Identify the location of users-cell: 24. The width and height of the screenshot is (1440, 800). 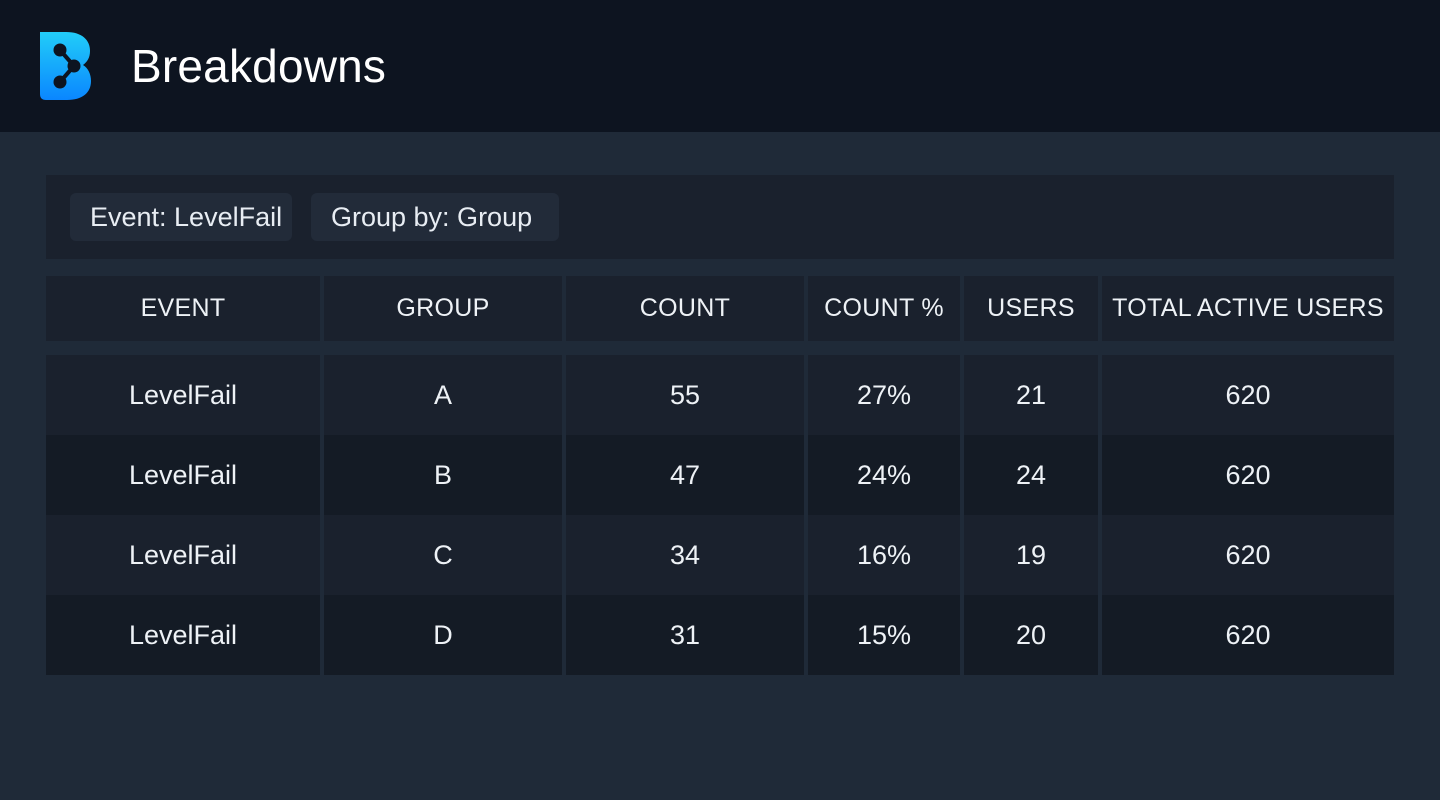
(1031, 475).